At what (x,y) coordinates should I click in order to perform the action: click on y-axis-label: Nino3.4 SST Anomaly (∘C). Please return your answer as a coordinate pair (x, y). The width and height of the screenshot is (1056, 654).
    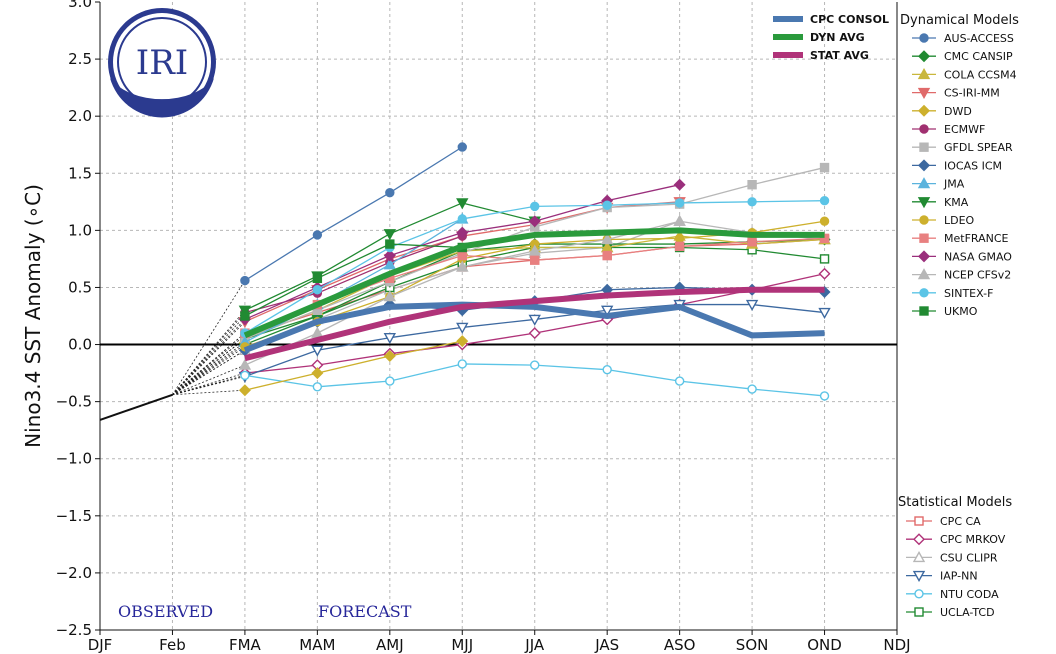
    Looking at the image, I should click on (33, 316).